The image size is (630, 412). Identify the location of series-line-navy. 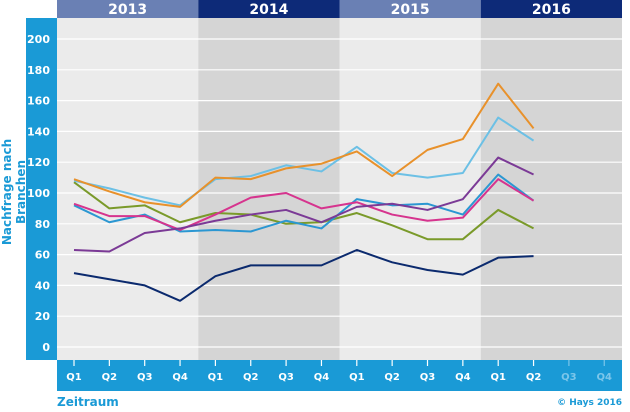
(303, 275).